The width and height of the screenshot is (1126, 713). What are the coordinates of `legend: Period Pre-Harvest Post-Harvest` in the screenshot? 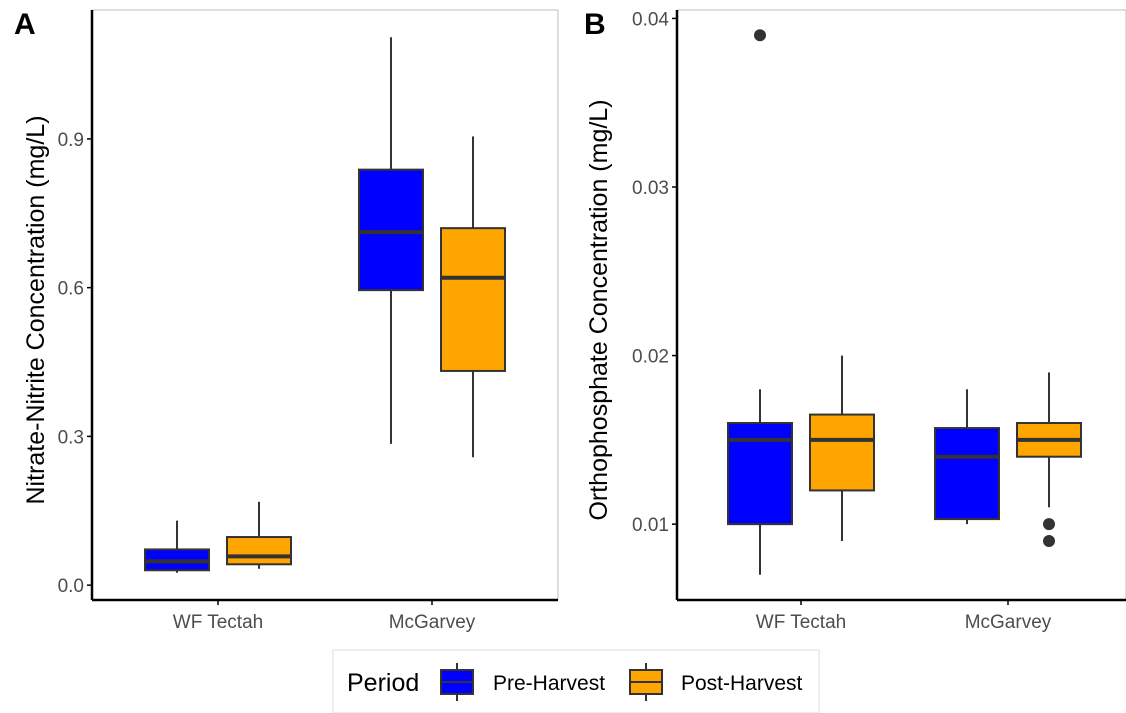 It's located at (576, 681).